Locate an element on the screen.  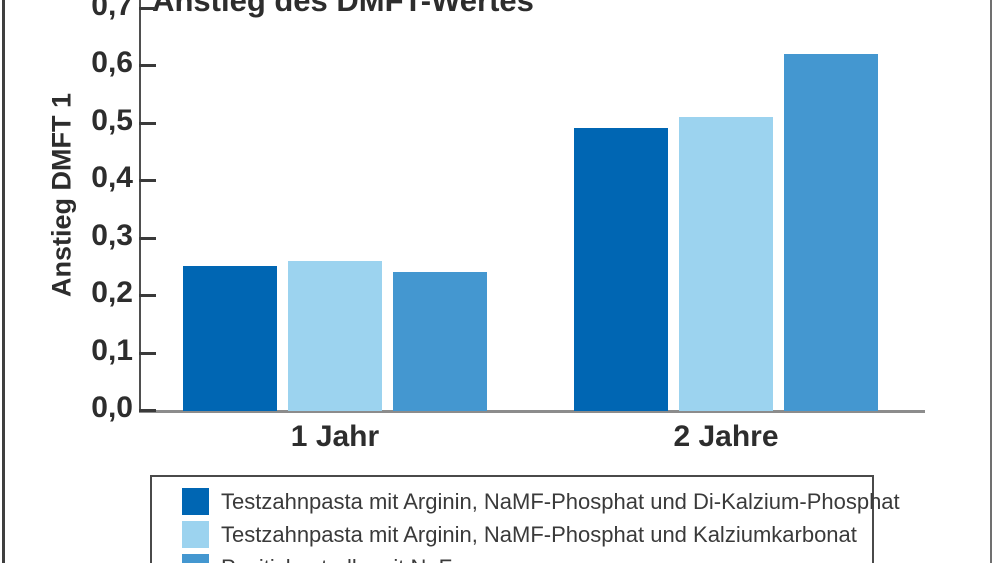
figure-right-border is located at coordinates (991, 281).